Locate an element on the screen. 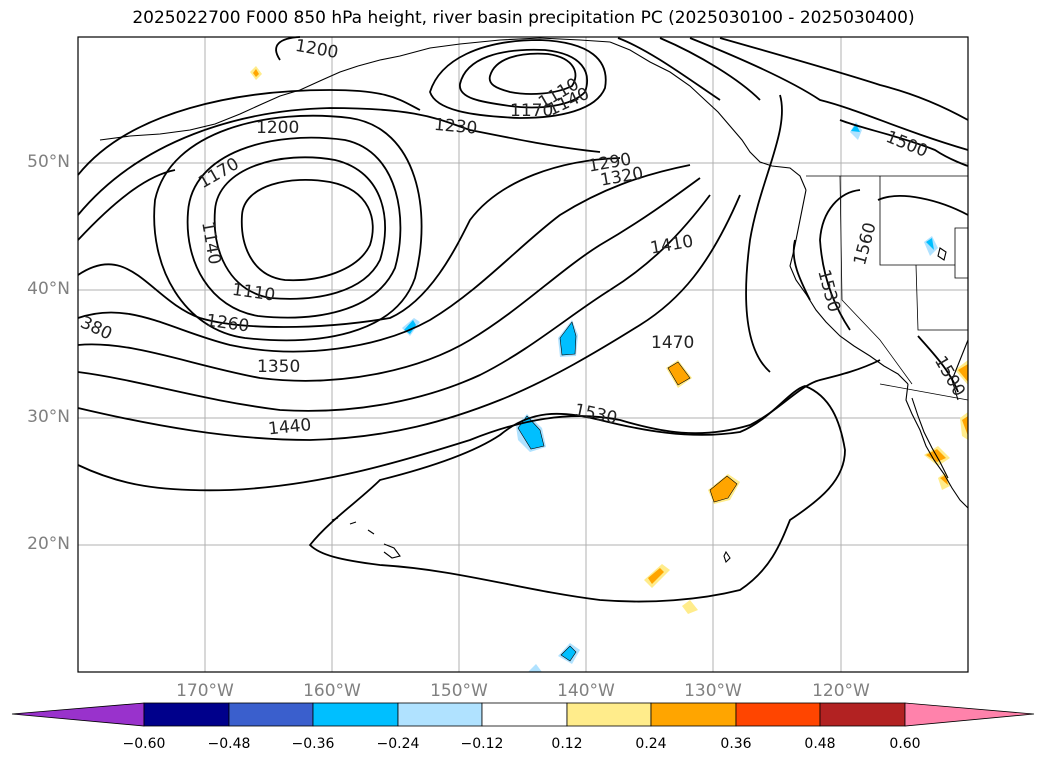 The width and height of the screenshot is (1047, 765). contour-label: 1230 is located at coordinates (455, 127).